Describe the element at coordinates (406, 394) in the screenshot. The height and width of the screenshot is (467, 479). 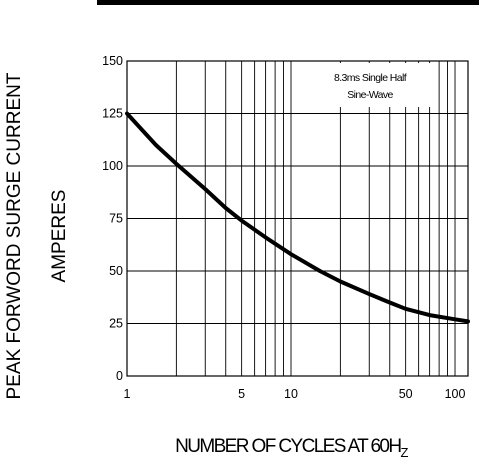
I see `x-tick-label: 50` at that location.